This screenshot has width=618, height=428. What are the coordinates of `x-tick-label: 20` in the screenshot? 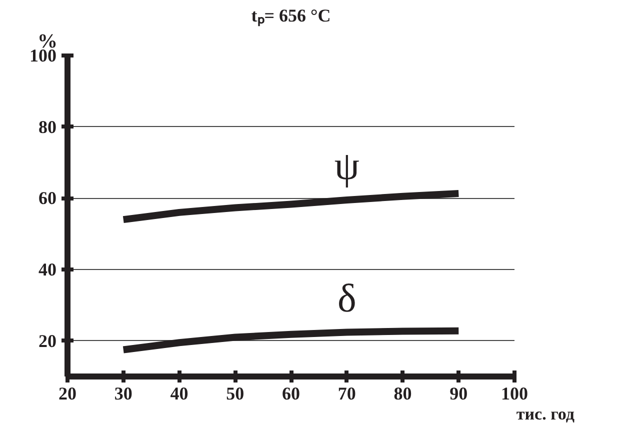 It's located at (67, 394).